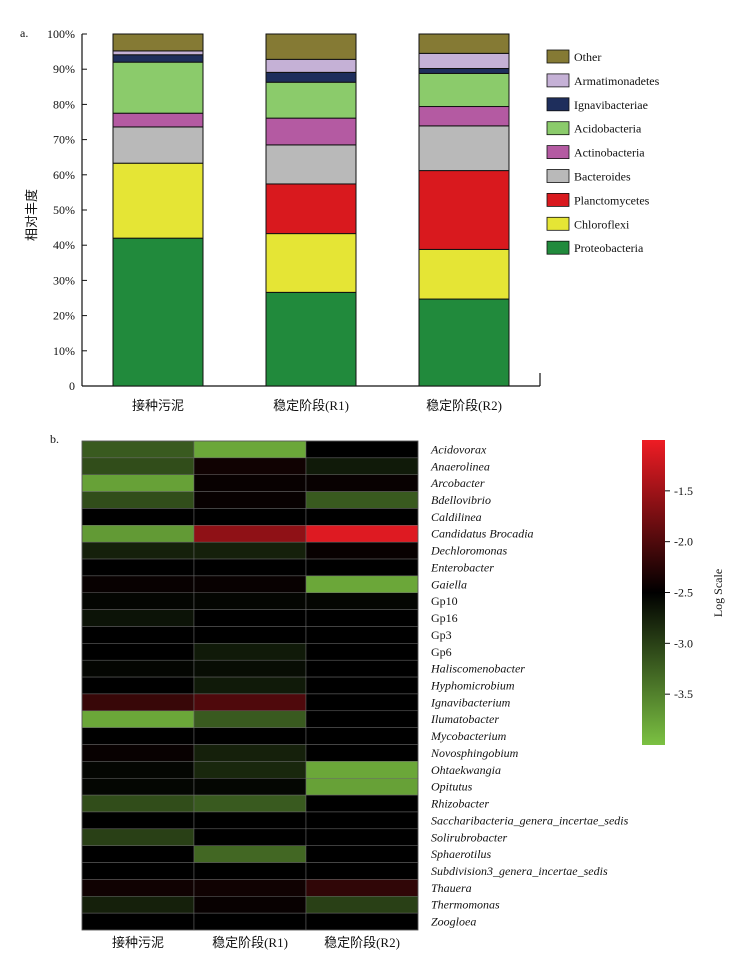  What do you see at coordinates (64, 316) in the screenshot?
I see `y-tick-label: 20%` at bounding box center [64, 316].